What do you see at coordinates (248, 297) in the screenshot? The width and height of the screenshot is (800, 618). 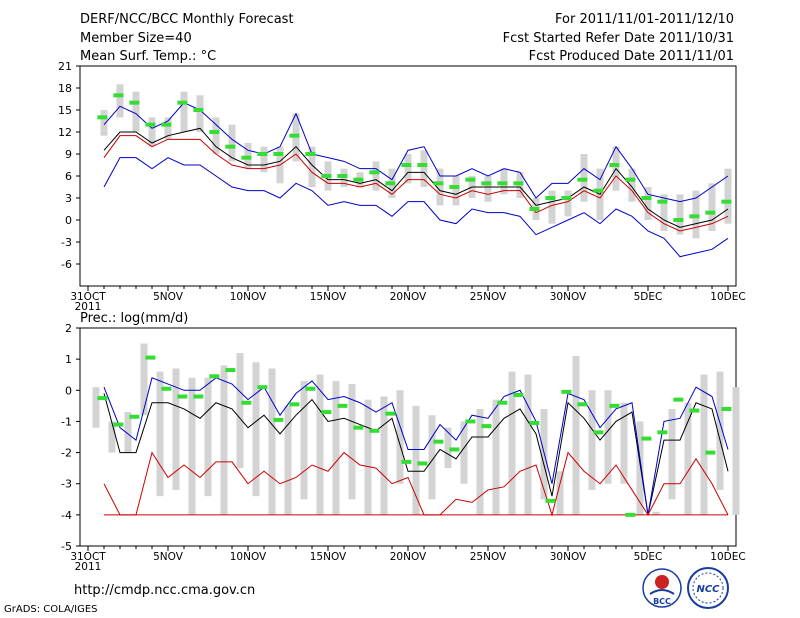 I see `x-tick-label: 10NOV` at bounding box center [248, 297].